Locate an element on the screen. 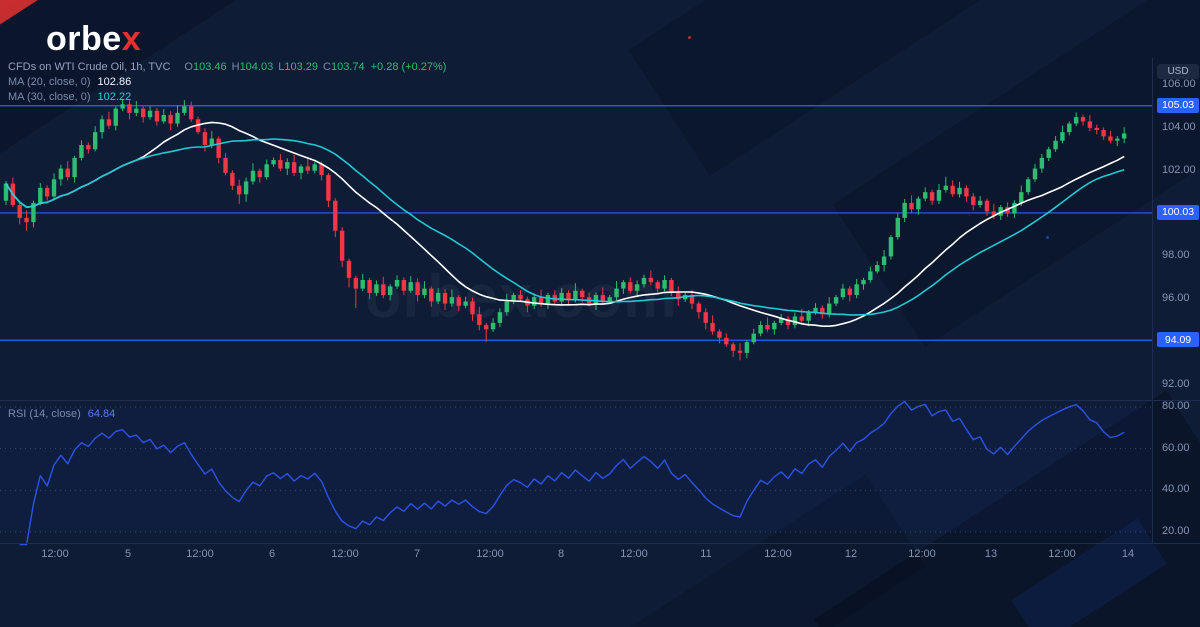  open-value: 103.46 is located at coordinates (209, 67).